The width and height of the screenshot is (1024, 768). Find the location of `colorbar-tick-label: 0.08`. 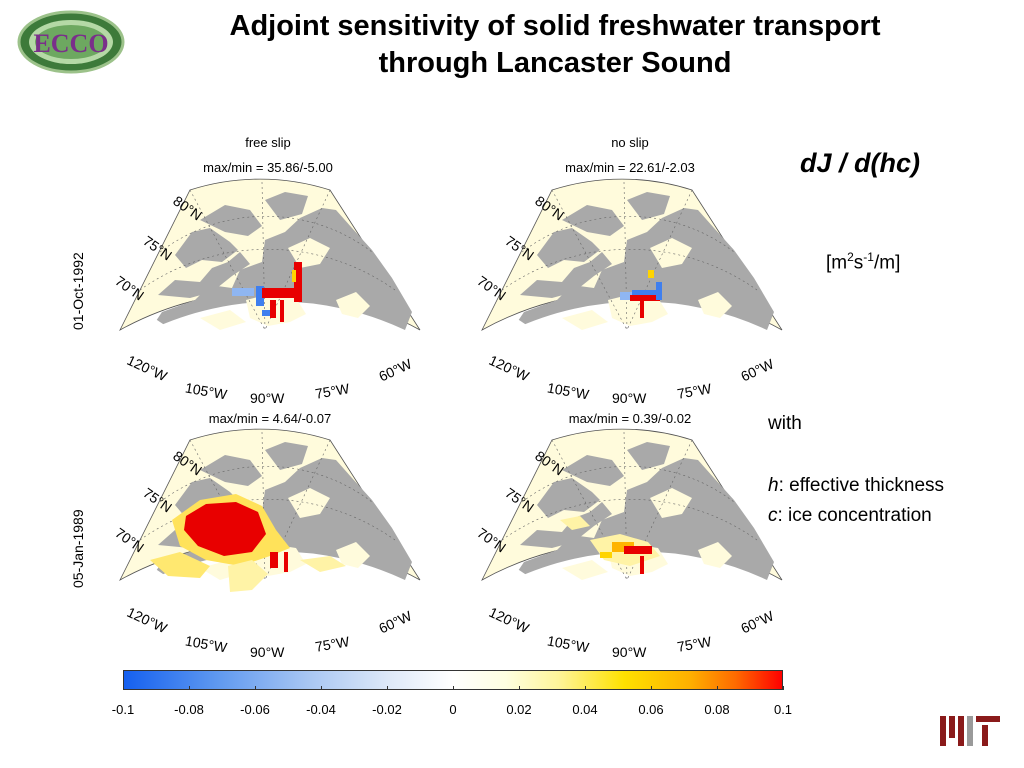

colorbar-tick-label: 0.08 is located at coordinates (717, 709).